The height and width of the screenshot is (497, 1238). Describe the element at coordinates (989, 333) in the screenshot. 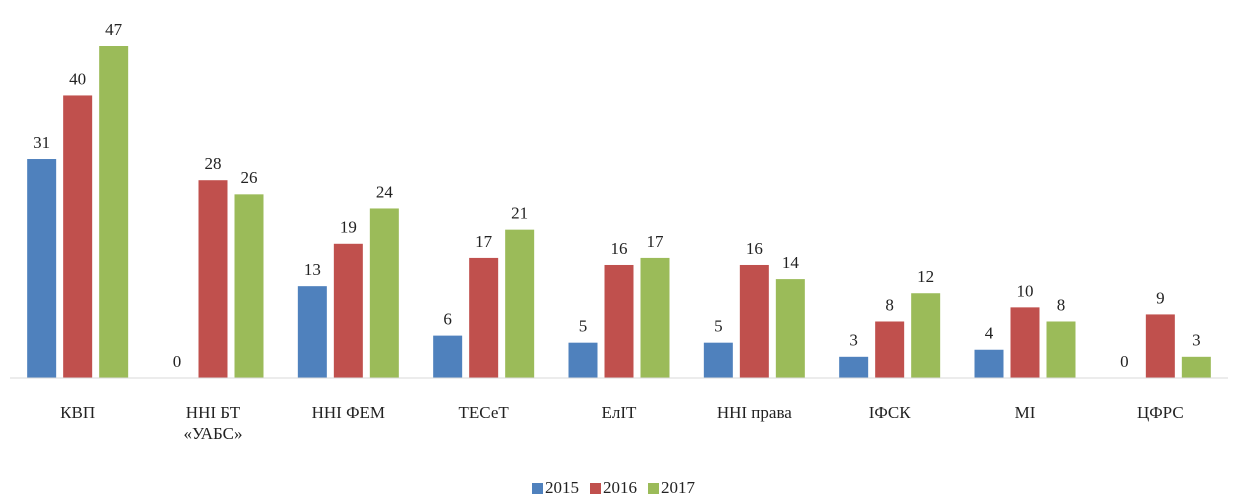

I see `value-label: 4` at that location.